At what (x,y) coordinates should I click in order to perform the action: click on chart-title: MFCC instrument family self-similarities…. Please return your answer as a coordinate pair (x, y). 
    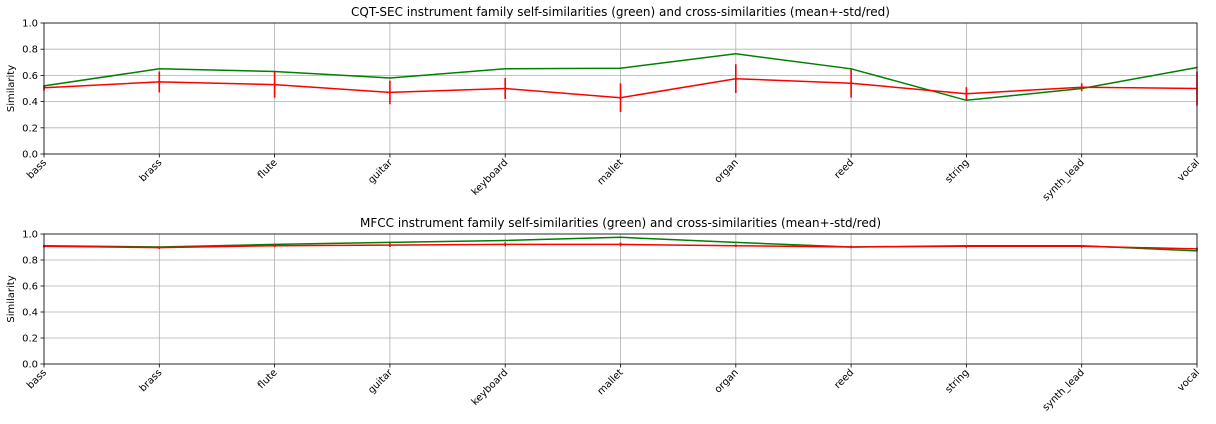
    Looking at the image, I should click on (620, 223).